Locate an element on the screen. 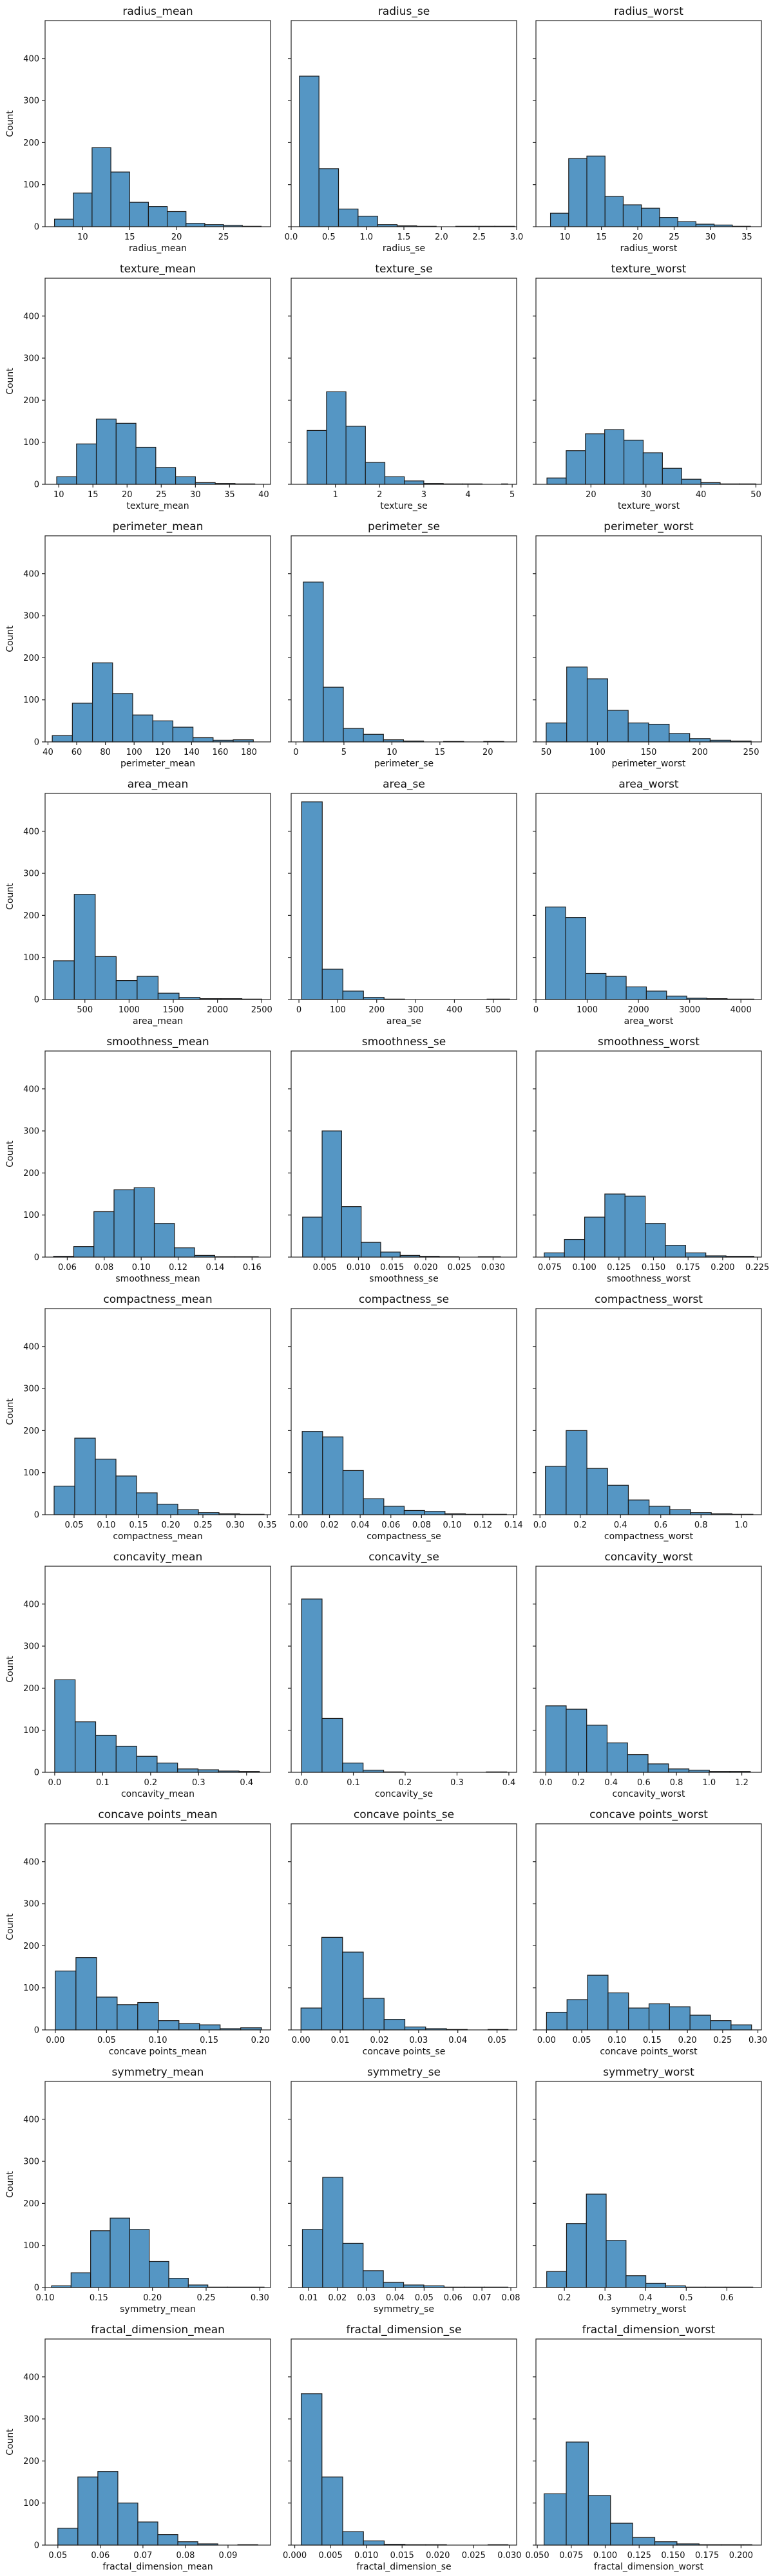 This screenshot has height=2576, width=773. x-tick-label: 15 is located at coordinates (440, 752).